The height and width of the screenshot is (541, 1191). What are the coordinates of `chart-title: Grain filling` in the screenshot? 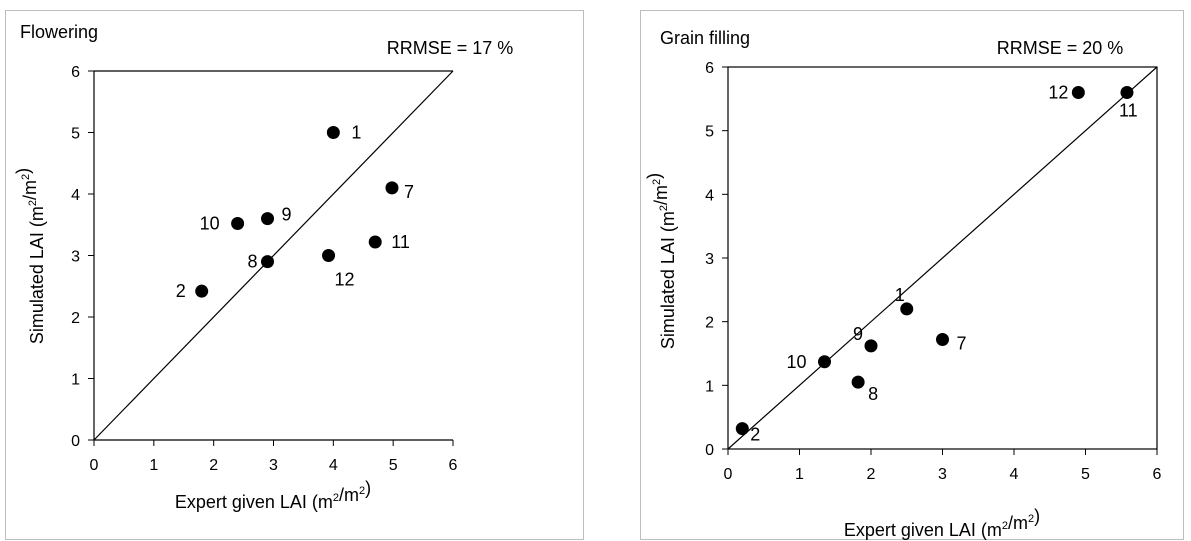 It's located at (705, 38).